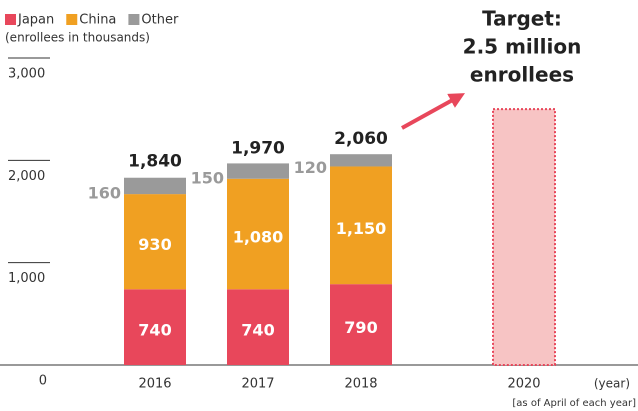 This screenshot has height=411, width=638. What do you see at coordinates (257, 384) in the screenshot?
I see `x-tick-label: 2017` at bounding box center [257, 384].